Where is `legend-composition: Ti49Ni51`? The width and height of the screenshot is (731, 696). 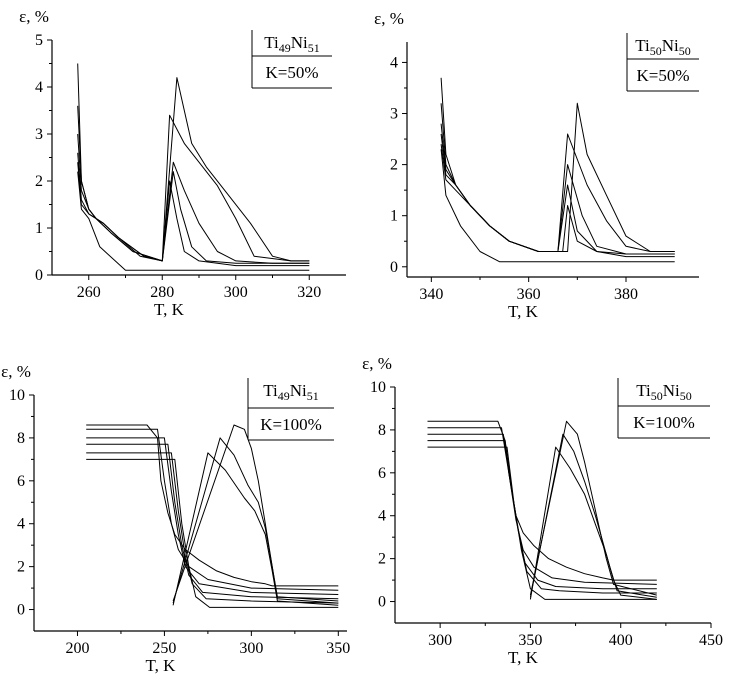
legend-composition: Ti49Ni51 is located at coordinates (292, 44).